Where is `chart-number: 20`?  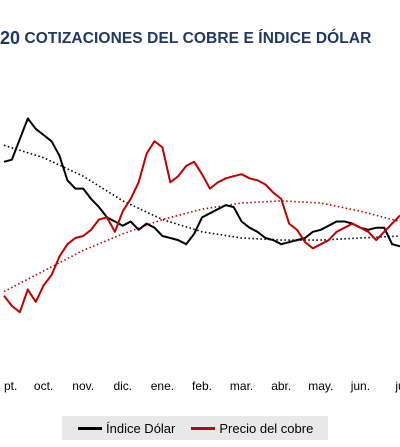
chart-number: 20 is located at coordinates (10, 38).